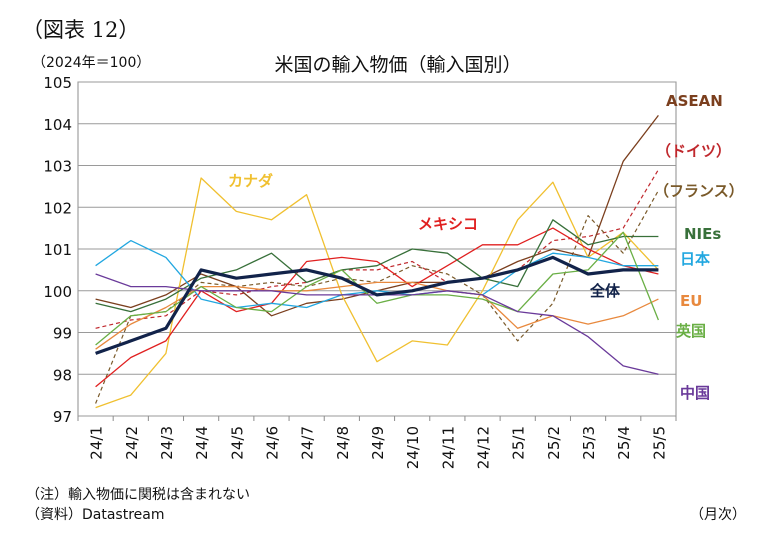 This screenshot has height=536, width=772. What do you see at coordinates (62, 334) in the screenshot?
I see `y-tick-label: 99` at bounding box center [62, 334].